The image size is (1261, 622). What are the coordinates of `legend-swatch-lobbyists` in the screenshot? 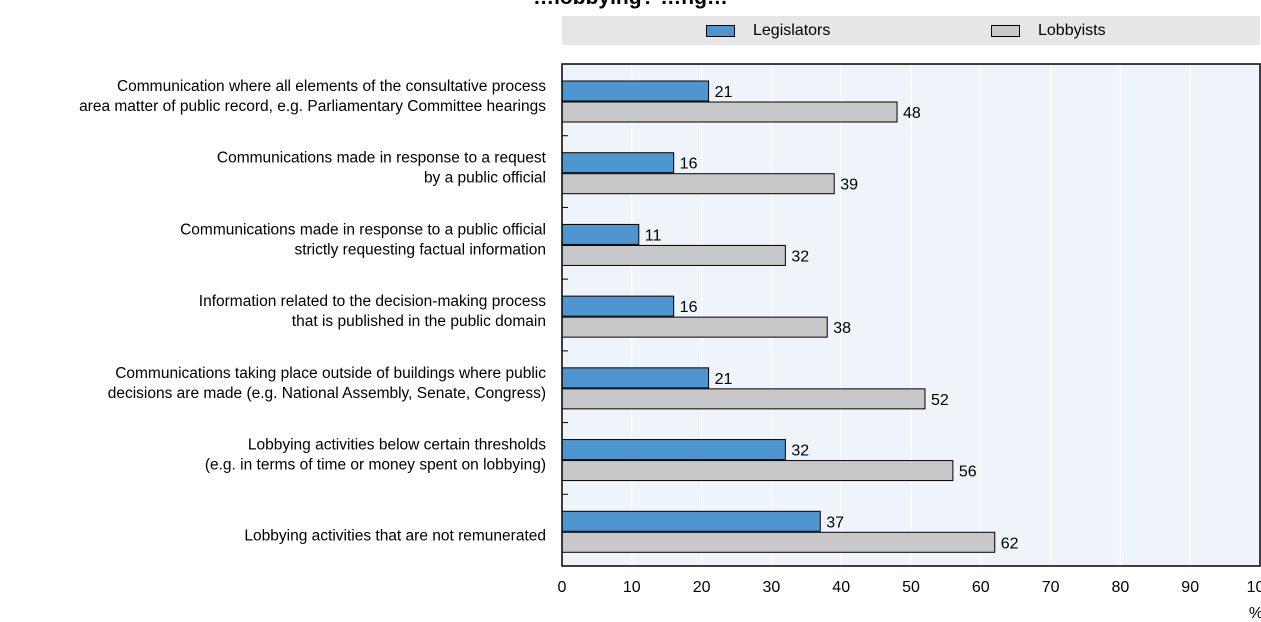 It's located at (1005, 30).